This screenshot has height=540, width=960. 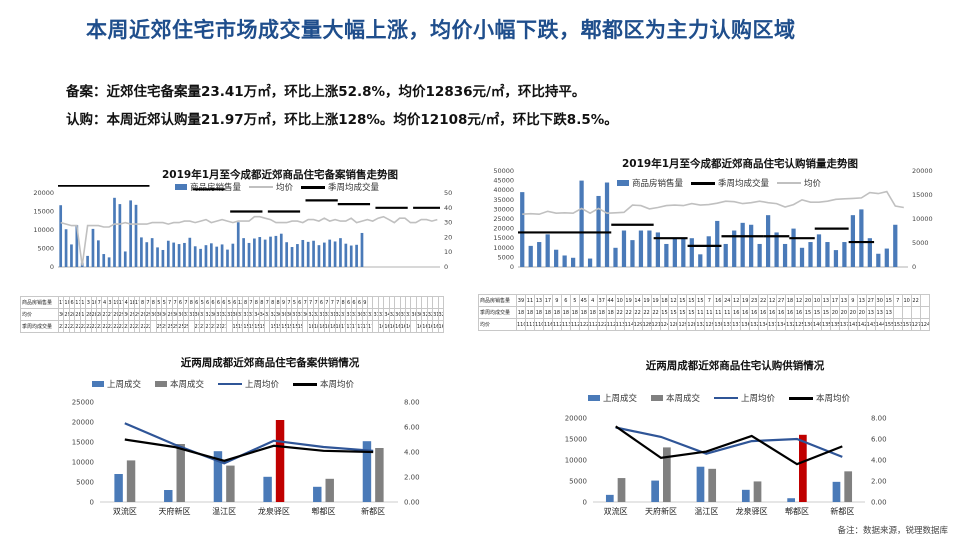 I want to click on table-cell: 137, so click(x=843, y=324).